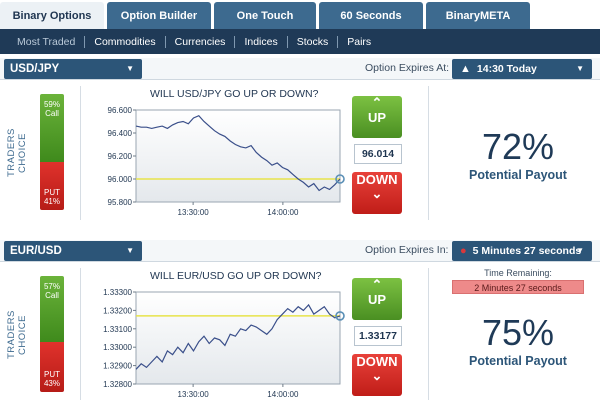 The height and width of the screenshot is (400, 600). What do you see at coordinates (371, 15) in the screenshot?
I see `tab-60-seconds: 60 Seconds` at bounding box center [371, 15].